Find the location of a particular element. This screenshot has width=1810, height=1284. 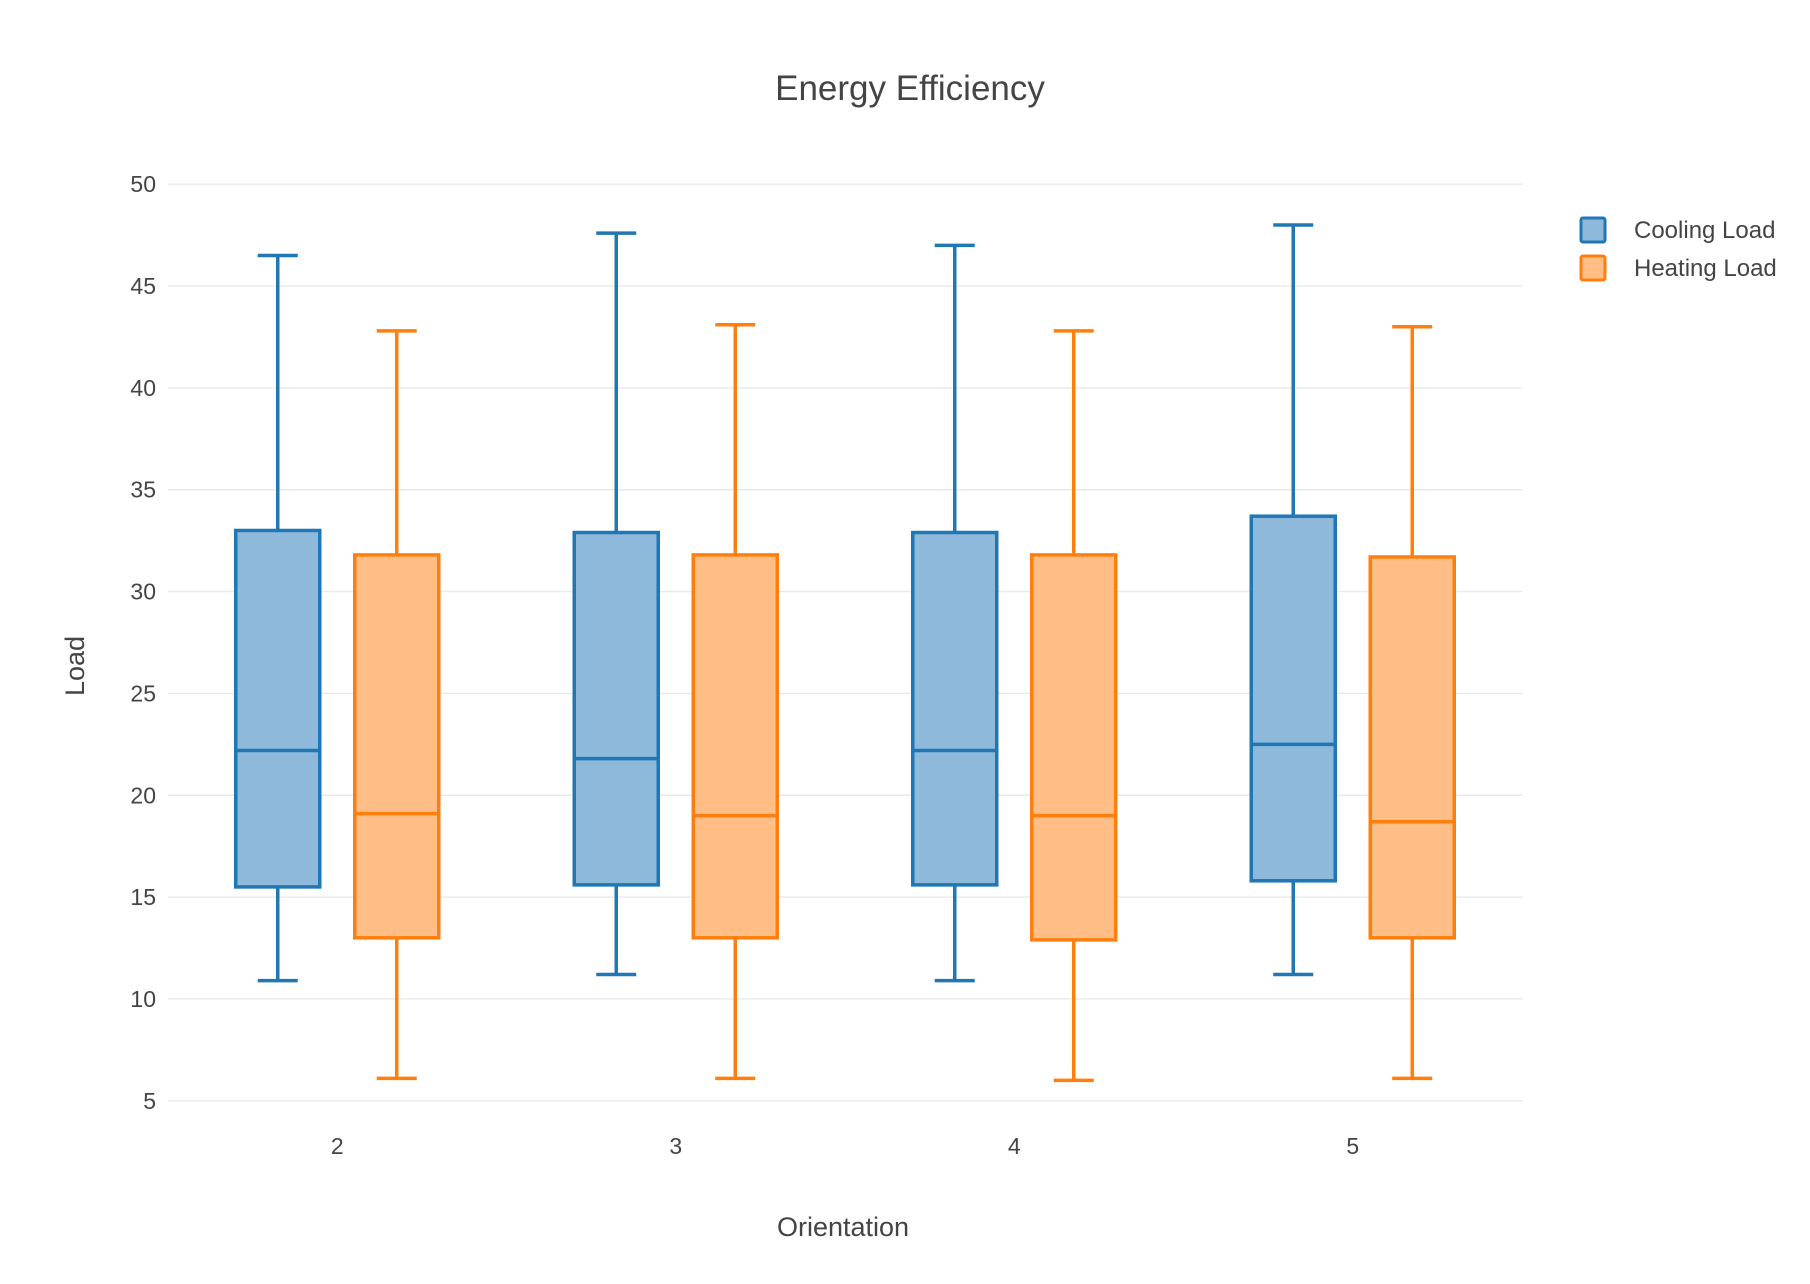

legend-label-heating-load: Heating Load is located at coordinates (1705, 268).